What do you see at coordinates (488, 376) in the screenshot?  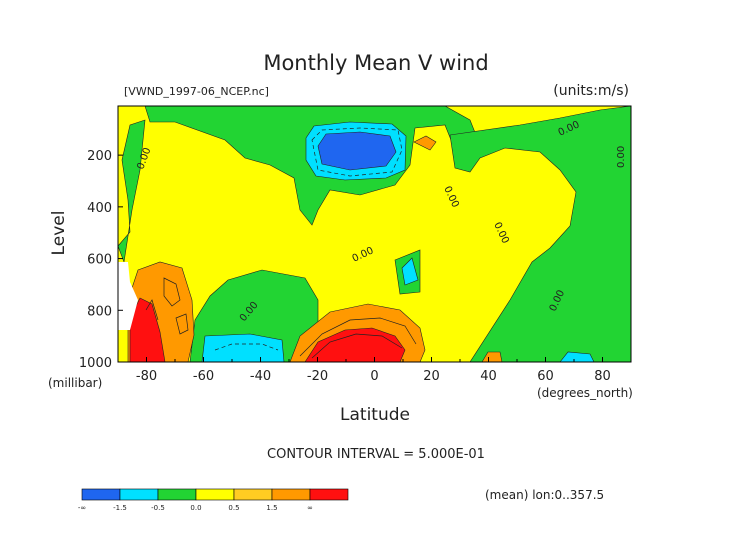 I see `x-tick-label-6: 40` at bounding box center [488, 376].